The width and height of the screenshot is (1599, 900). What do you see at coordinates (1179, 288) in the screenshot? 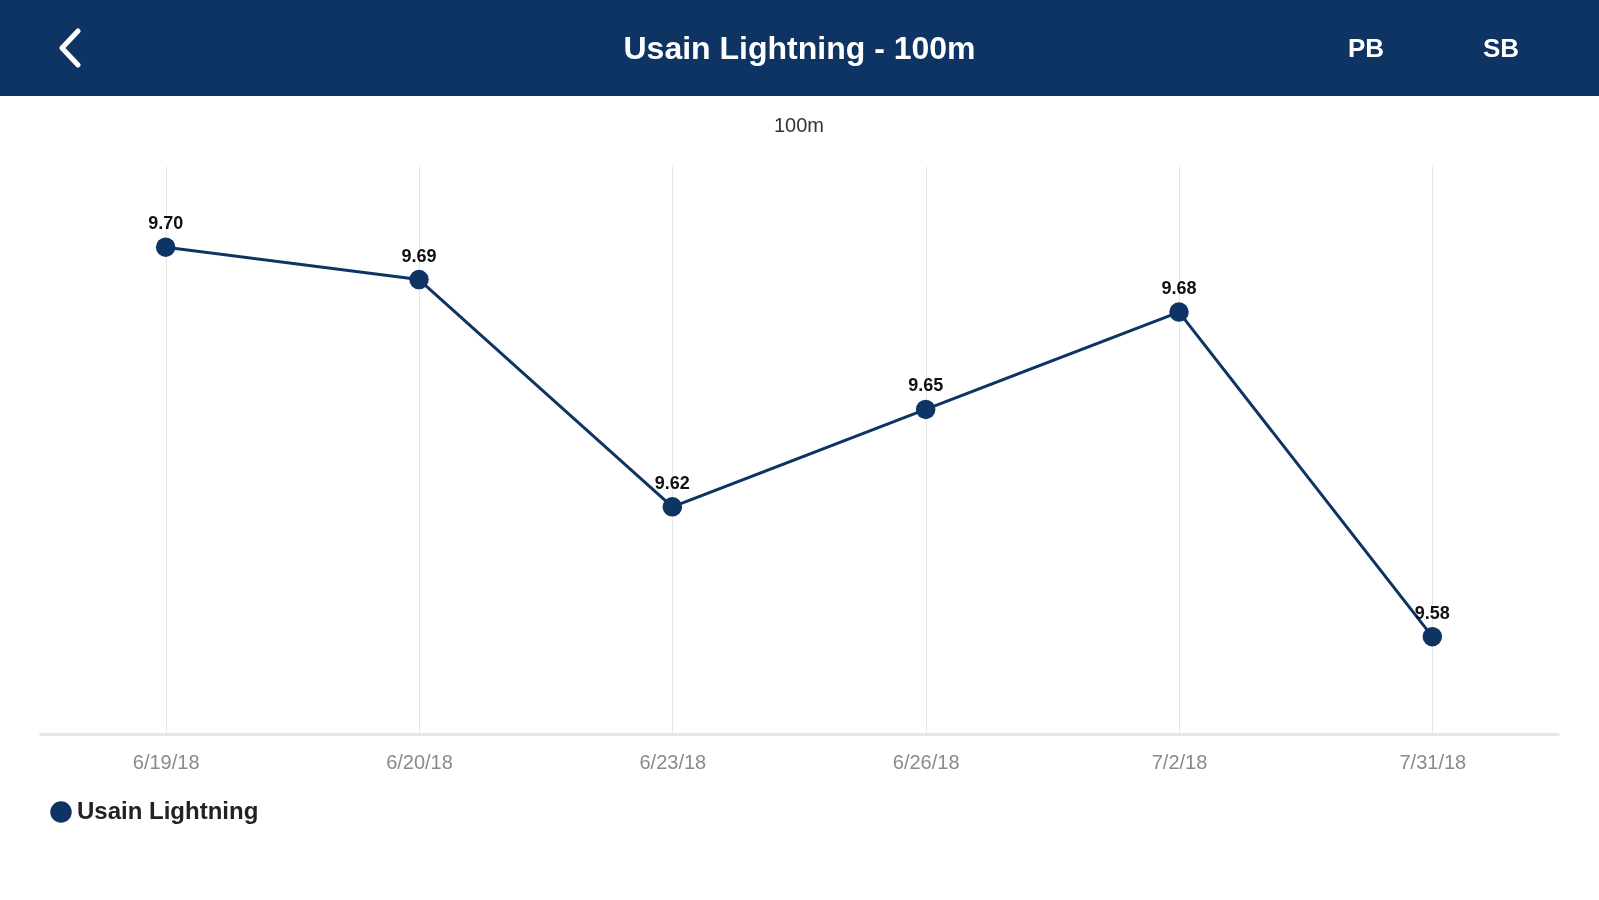
I see `data-label: 9.68` at bounding box center [1179, 288].